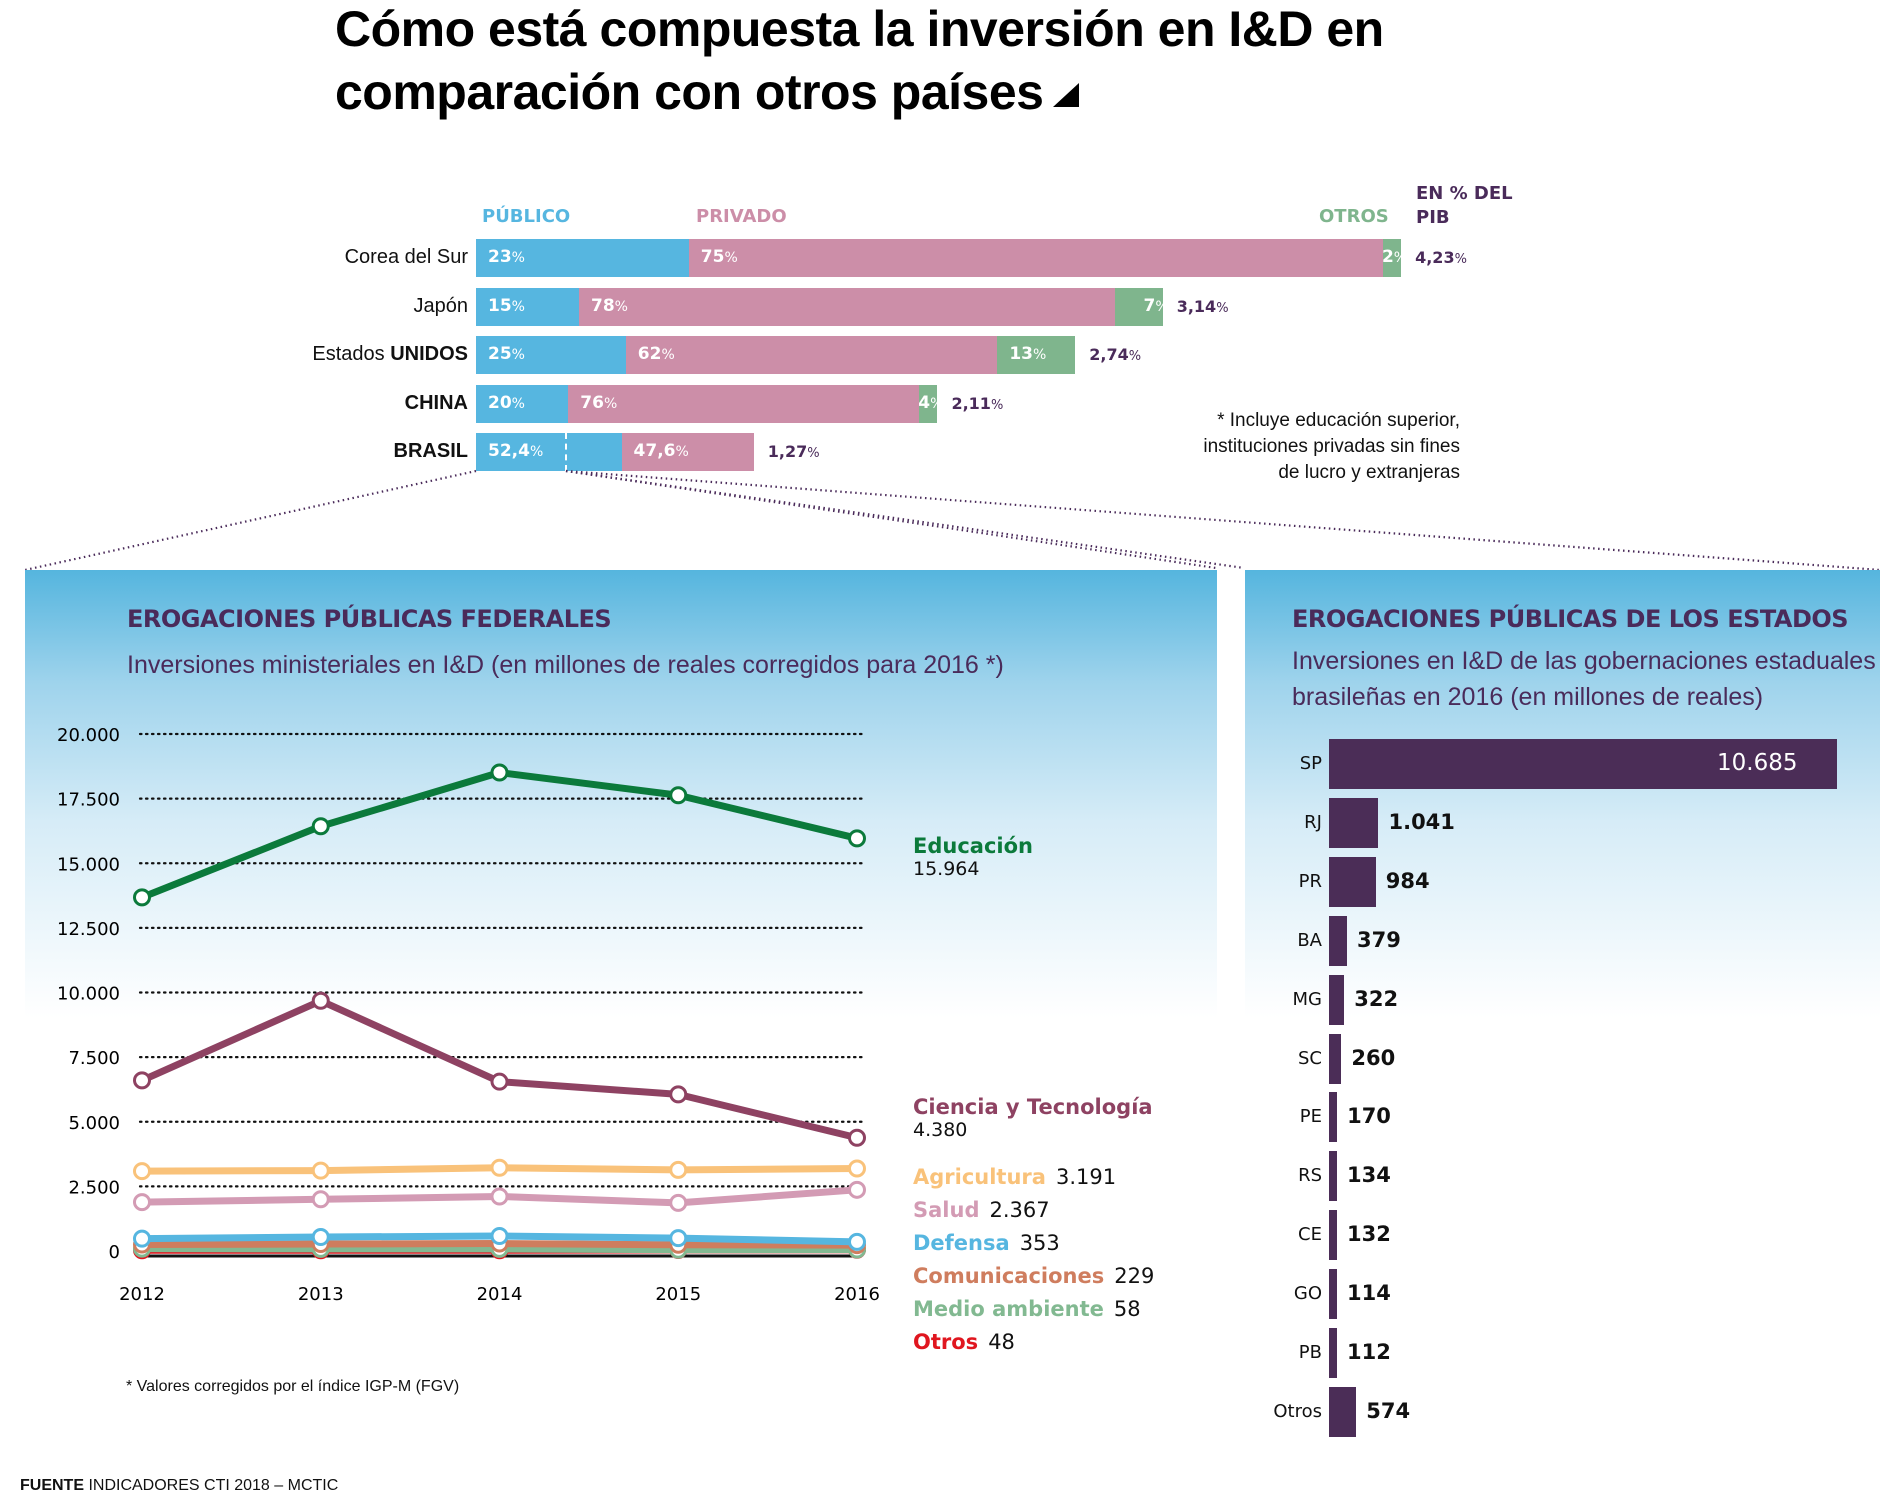  I want to click on legend-item-comunicaciones: Comunicaciones 229, so click(1033, 1276).